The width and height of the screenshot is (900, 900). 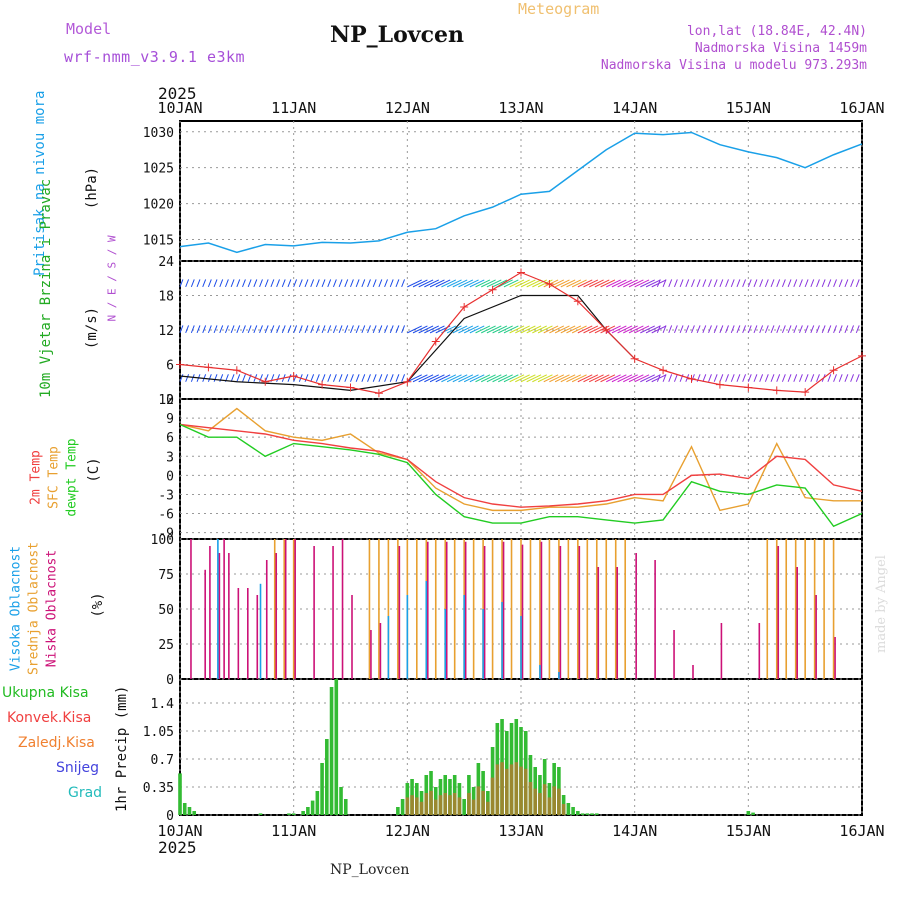 I want to click on x-tick-label-top: 11JAN, so click(x=293, y=108).